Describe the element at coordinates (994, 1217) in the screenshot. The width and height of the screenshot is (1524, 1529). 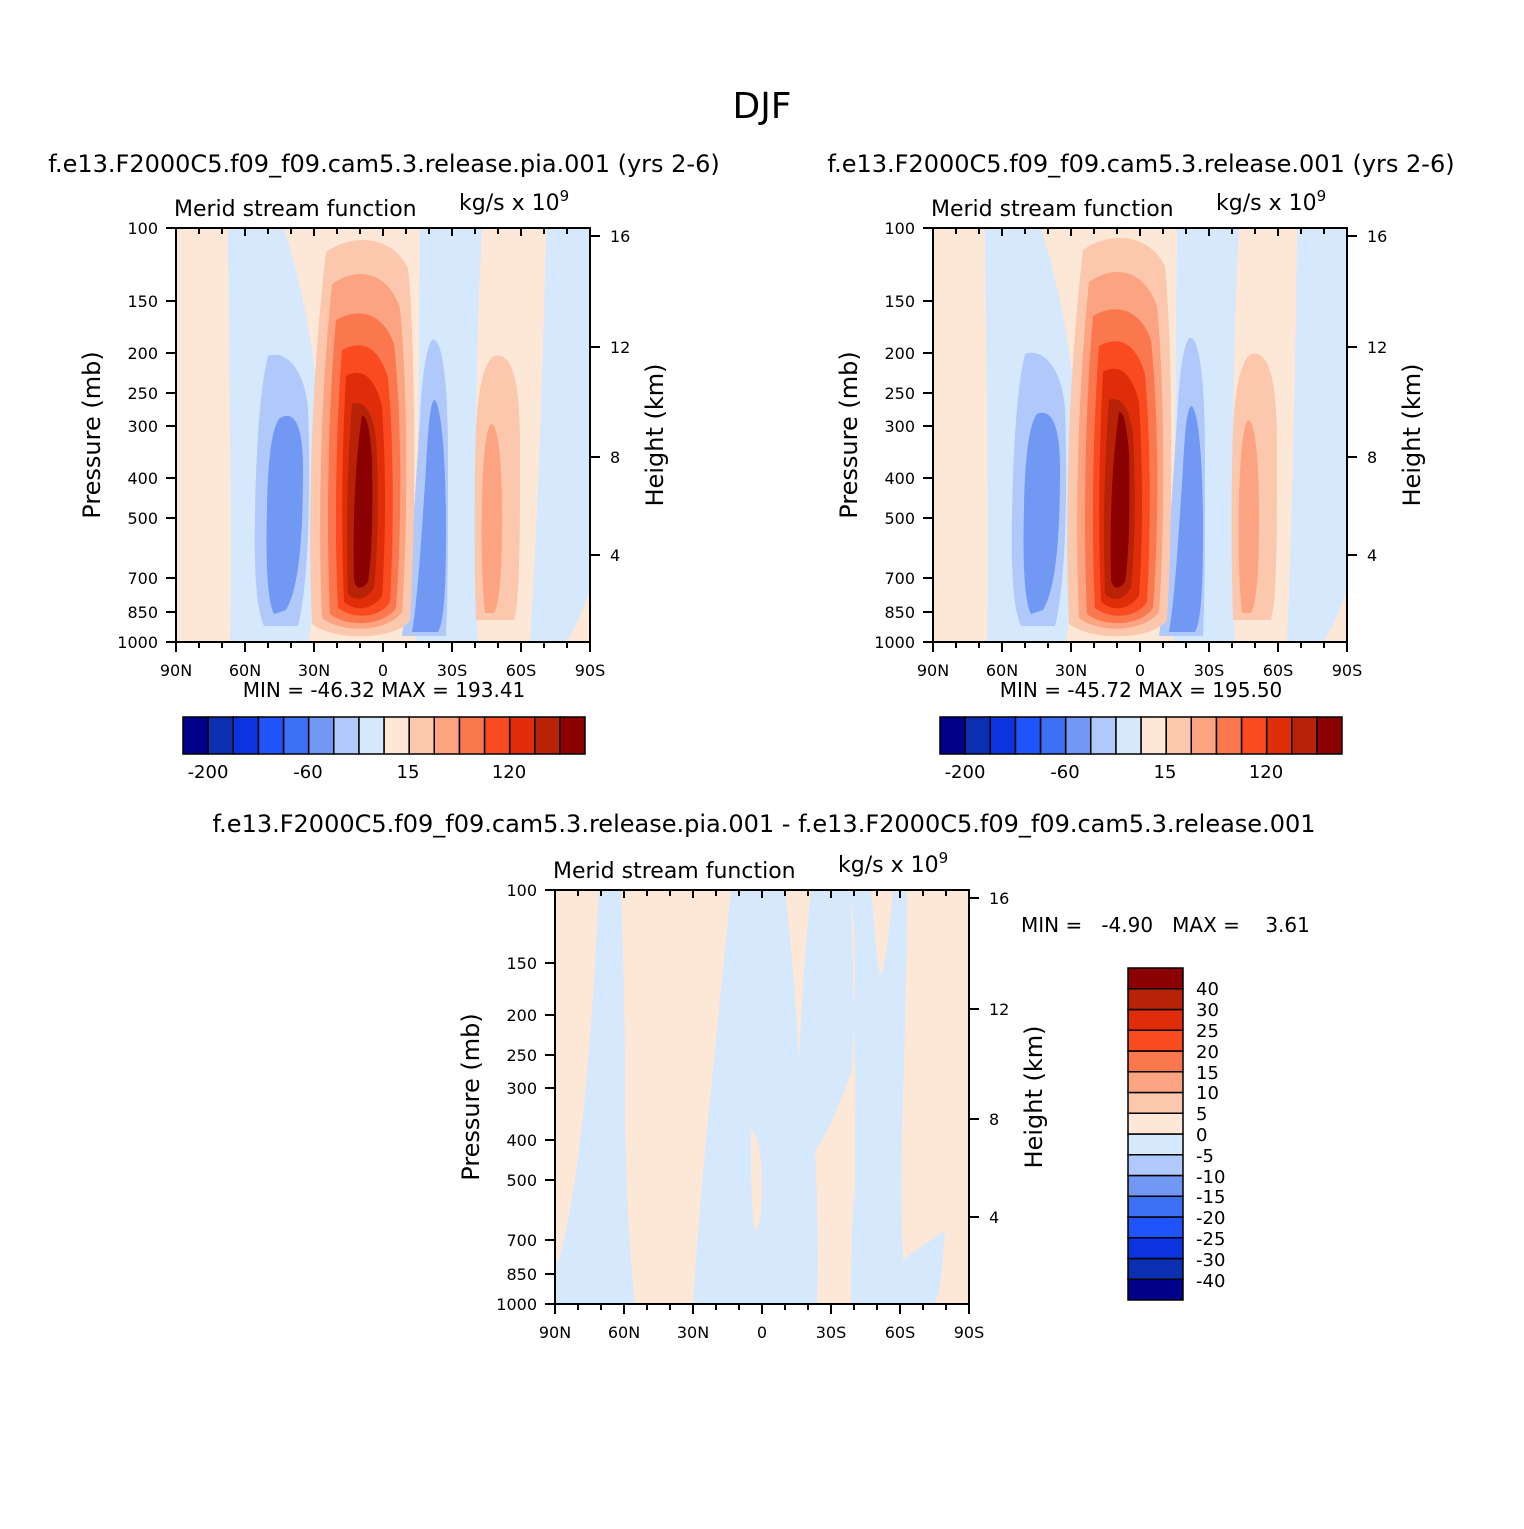
I see `y-right-tick-label: 4` at that location.